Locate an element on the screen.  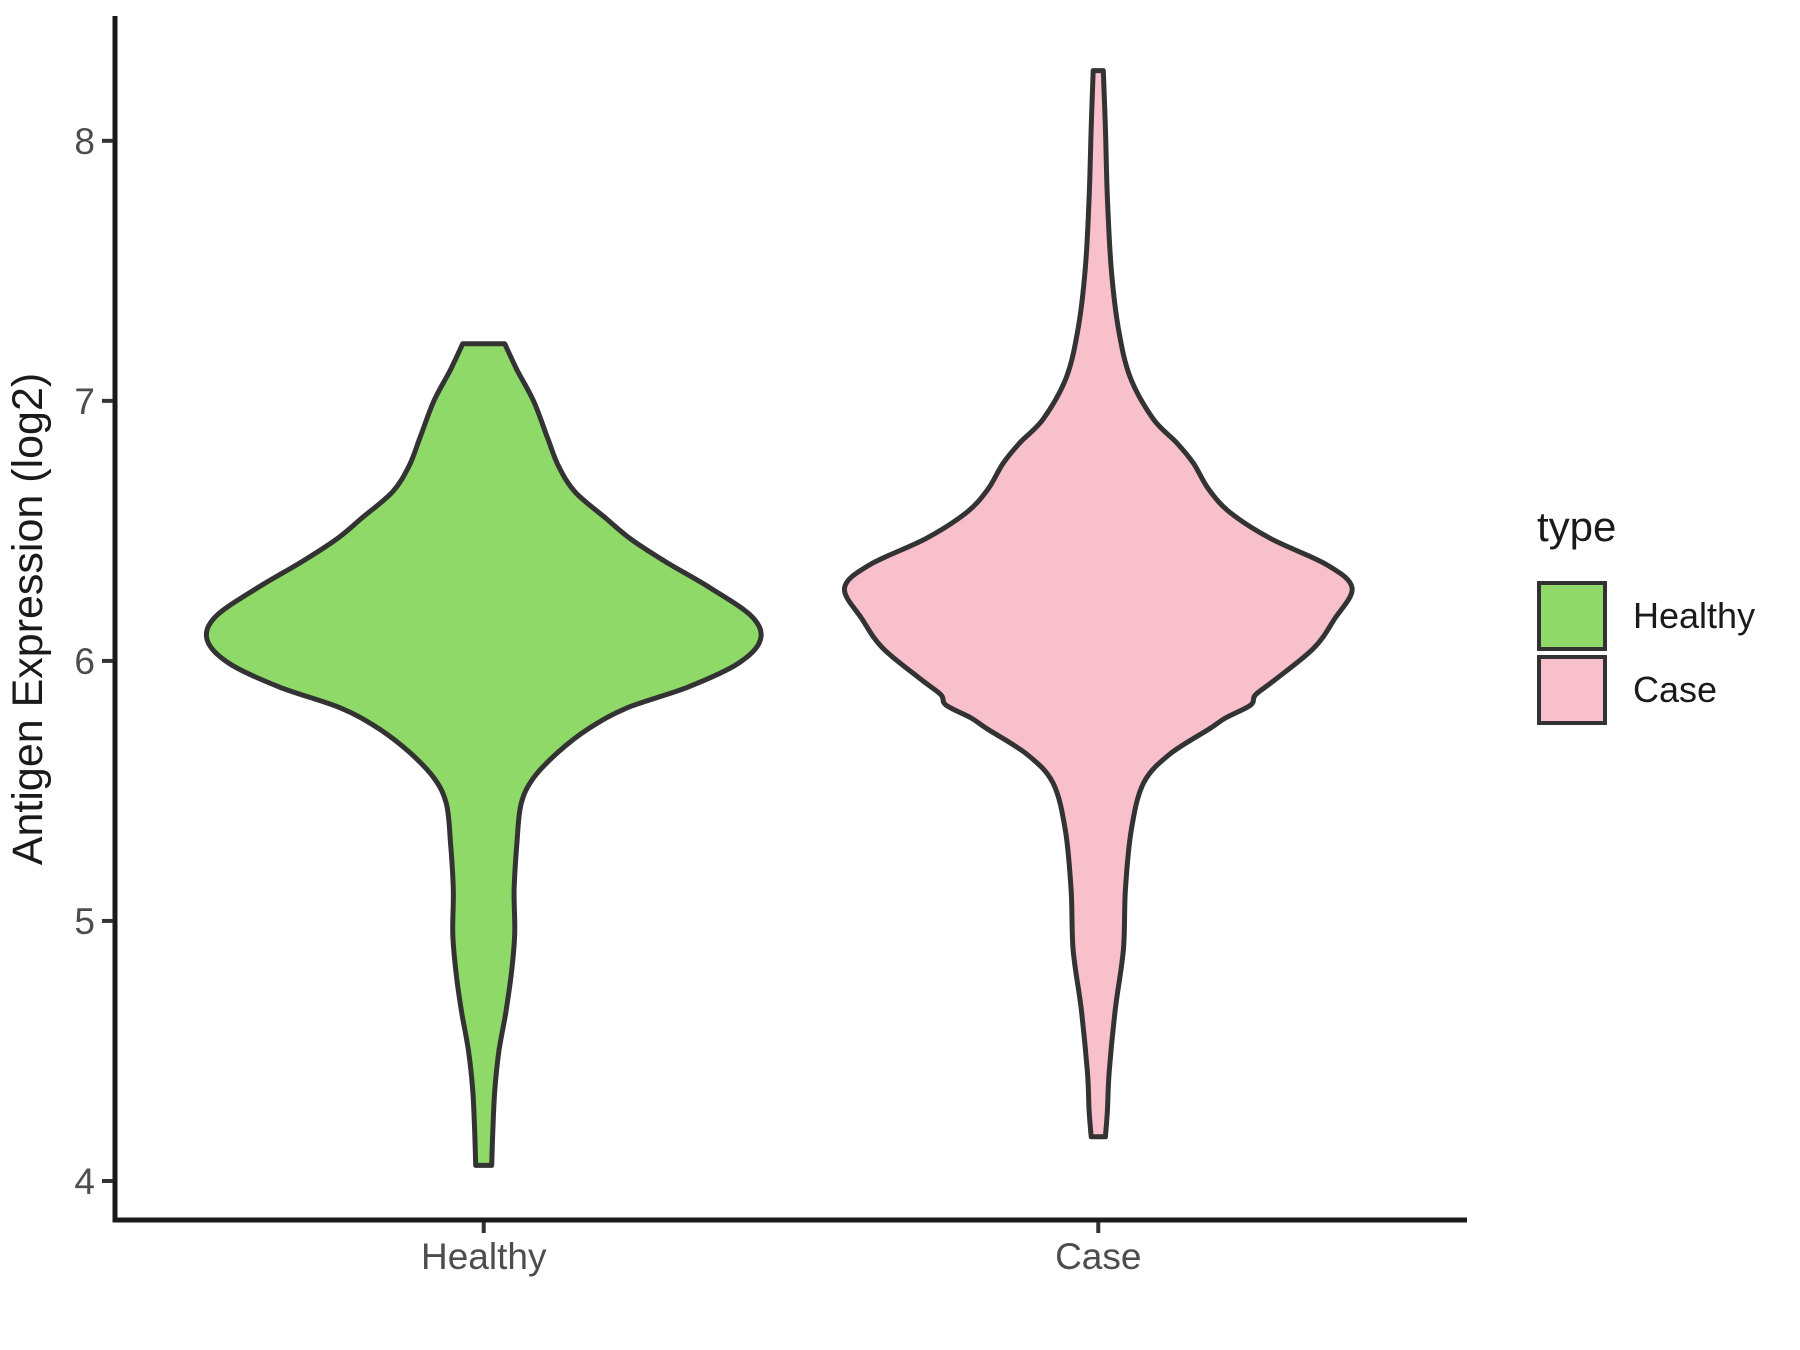
legend-row-healthy: Healthy is located at coordinates (1646, 616).